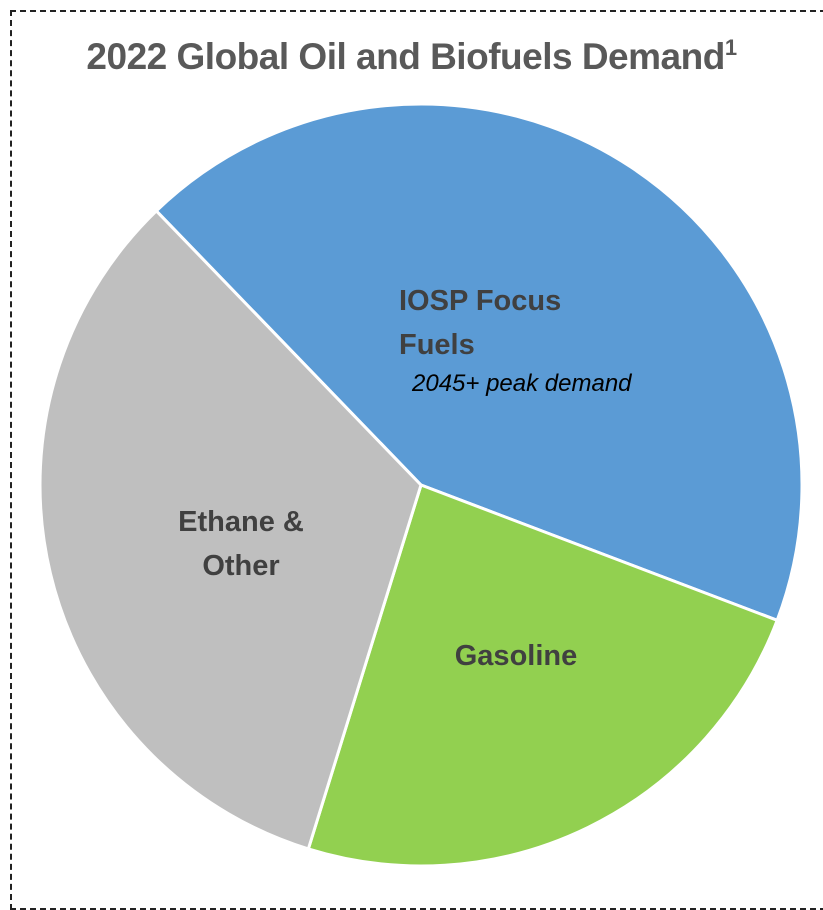  Describe the element at coordinates (516, 656) in the screenshot. I see `slice-label-1: Gasoline` at that location.